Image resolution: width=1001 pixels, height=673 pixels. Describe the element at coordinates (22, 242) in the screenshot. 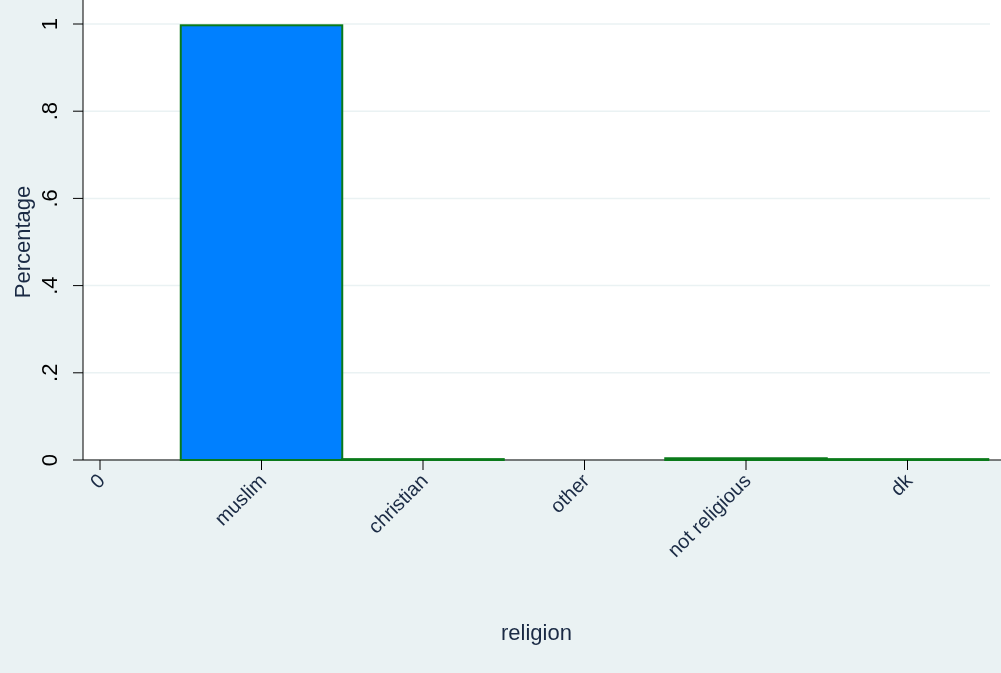

I see `y-axis-title: Percentage` at that location.